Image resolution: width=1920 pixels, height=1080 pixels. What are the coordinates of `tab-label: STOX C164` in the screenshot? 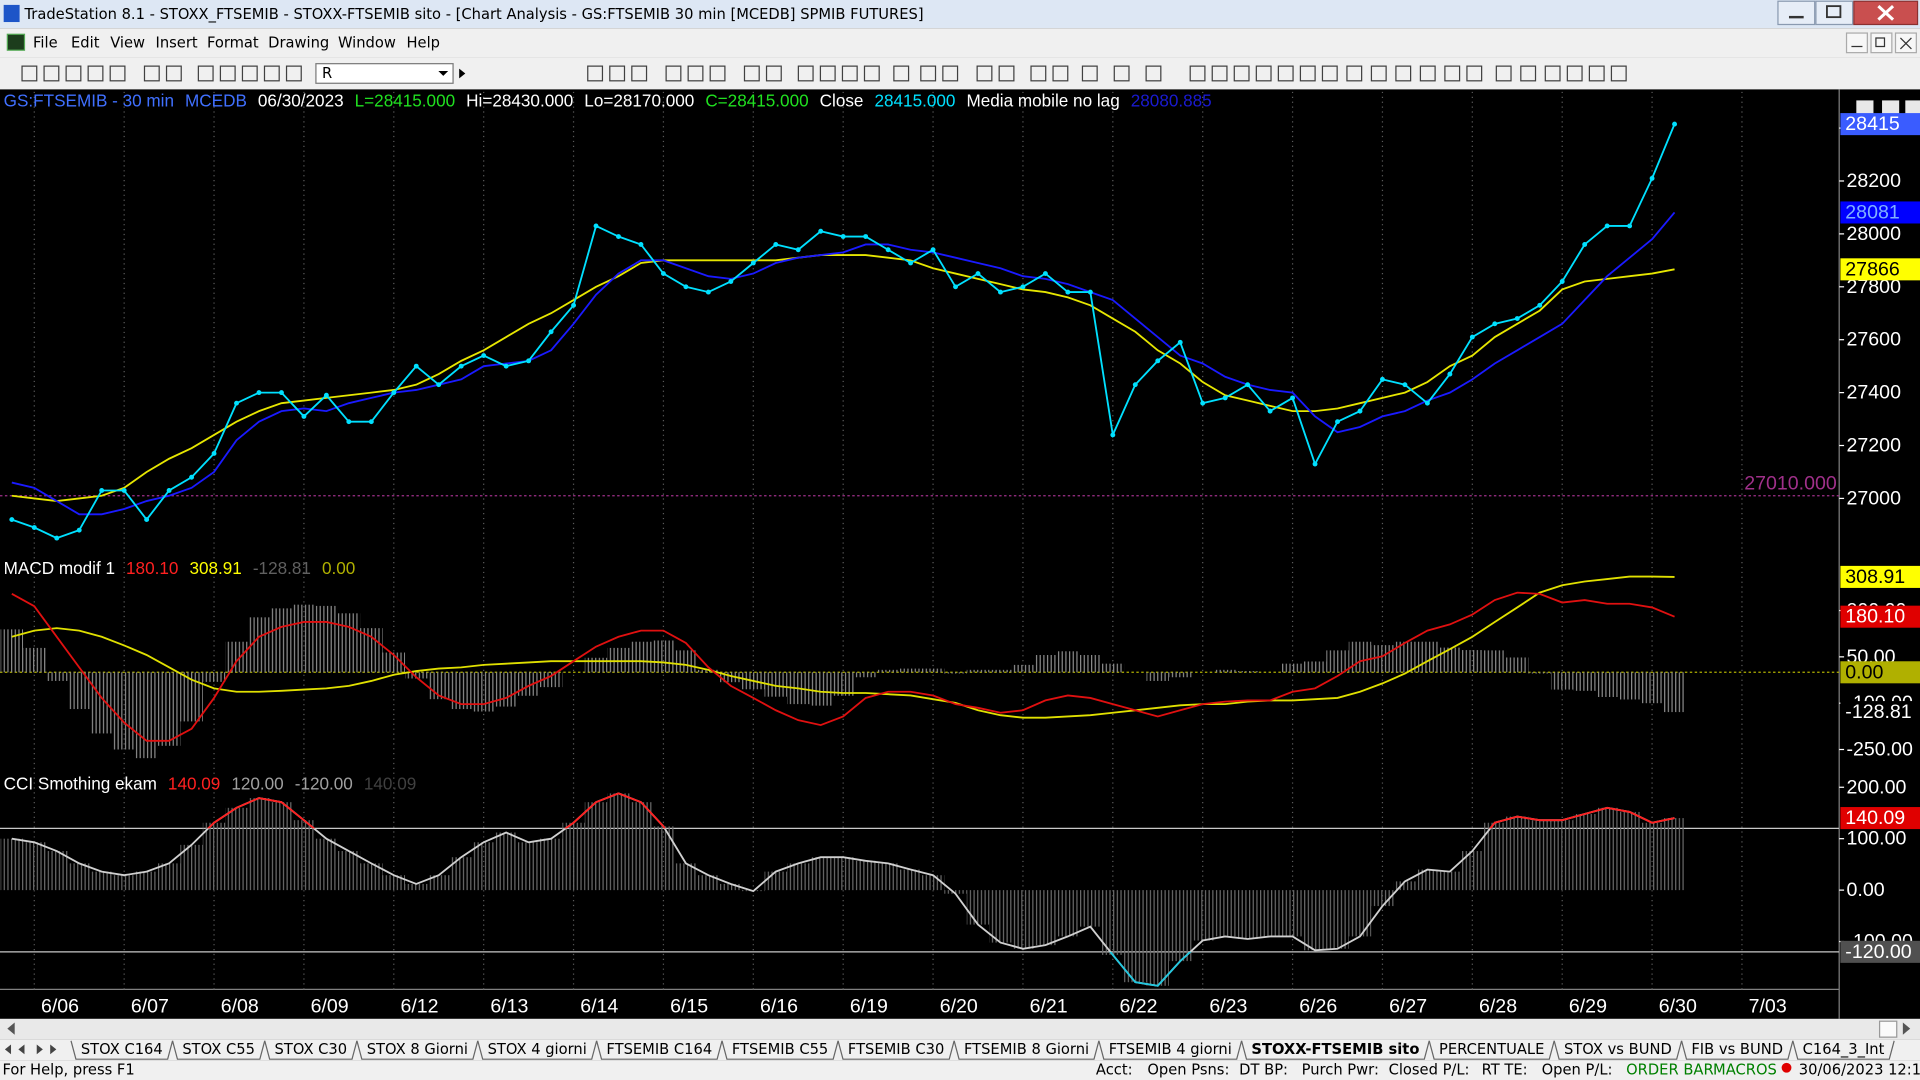 It's located at (122, 1049).